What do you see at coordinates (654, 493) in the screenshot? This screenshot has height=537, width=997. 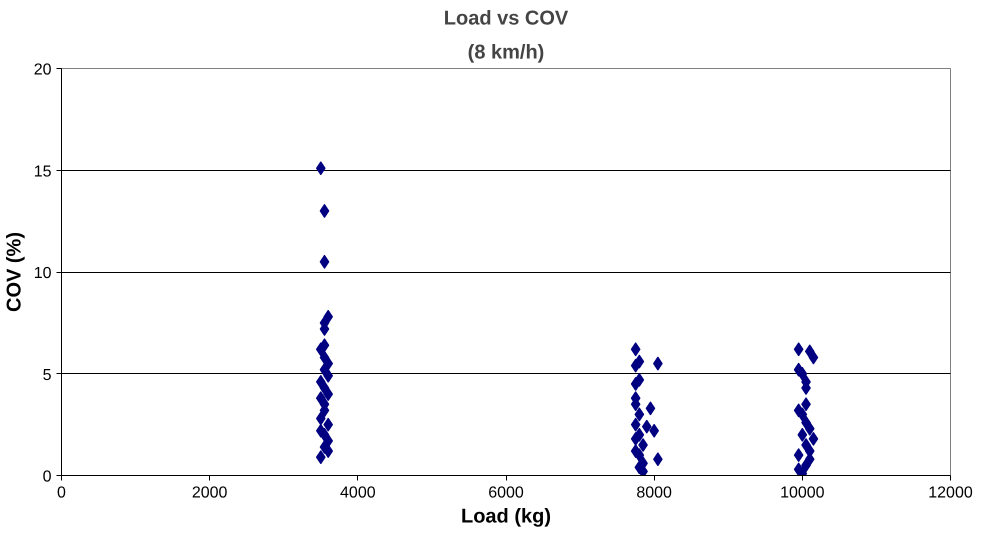 I see `x-tick-label: 8000` at bounding box center [654, 493].